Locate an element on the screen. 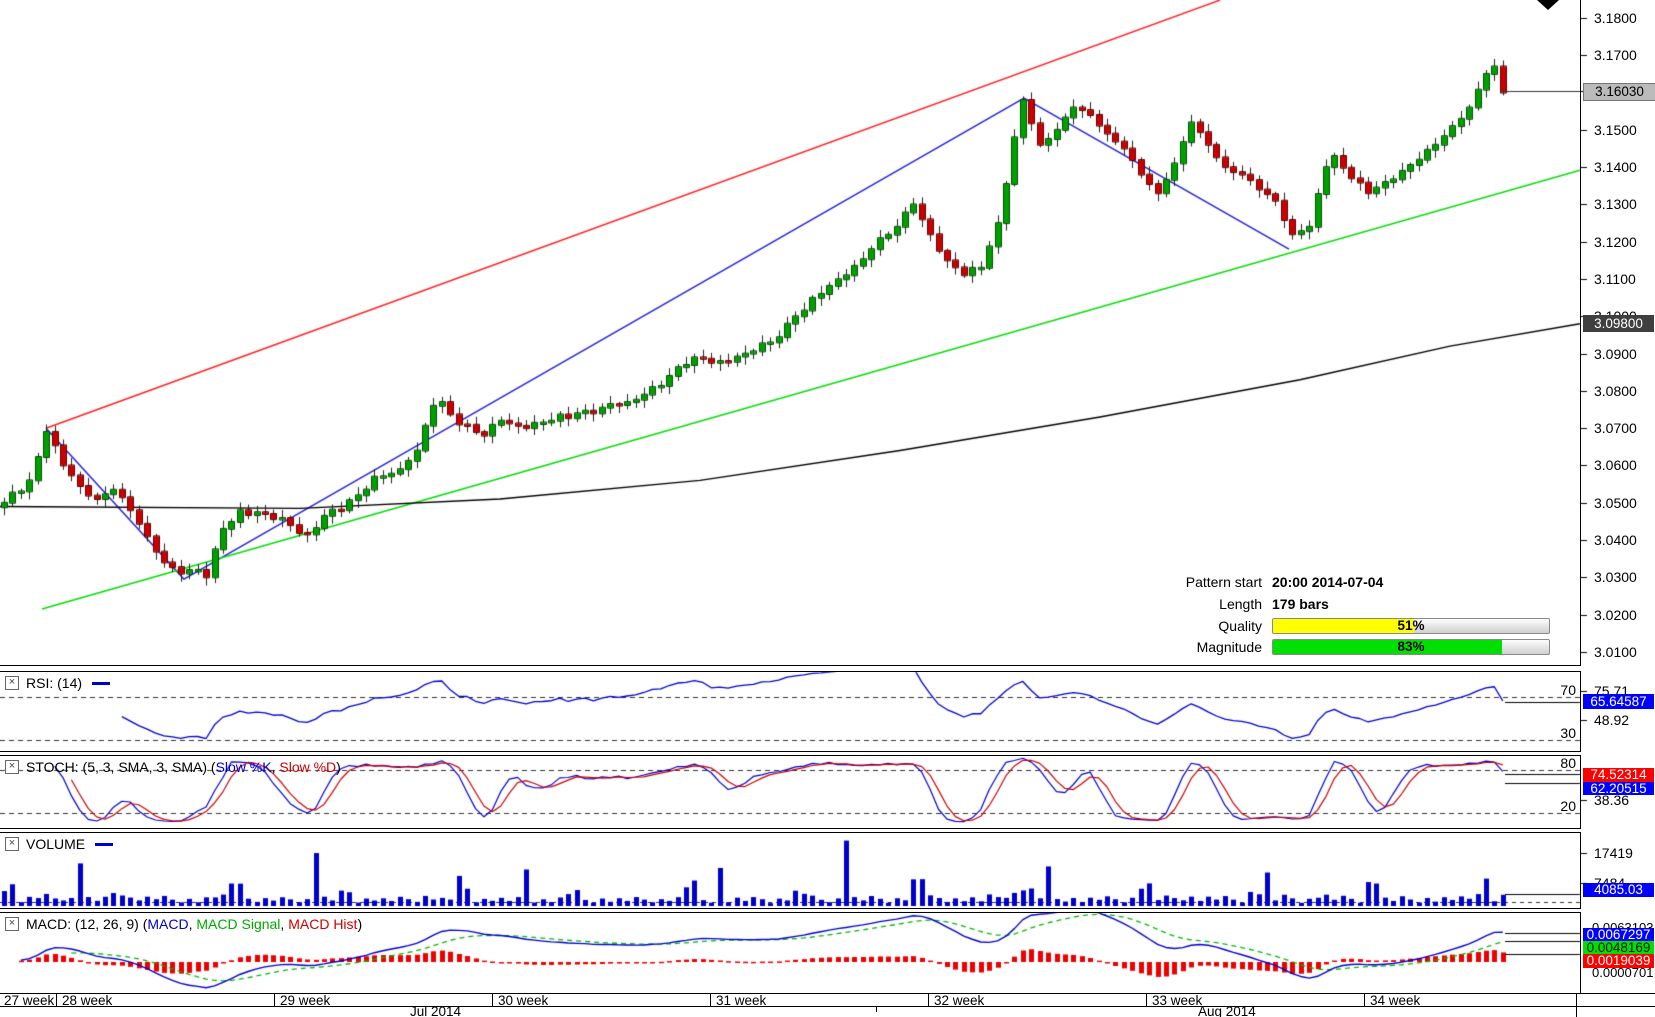 The width and height of the screenshot is (1655, 1017). rsi-title: RSI: (14) is located at coordinates (54, 683).